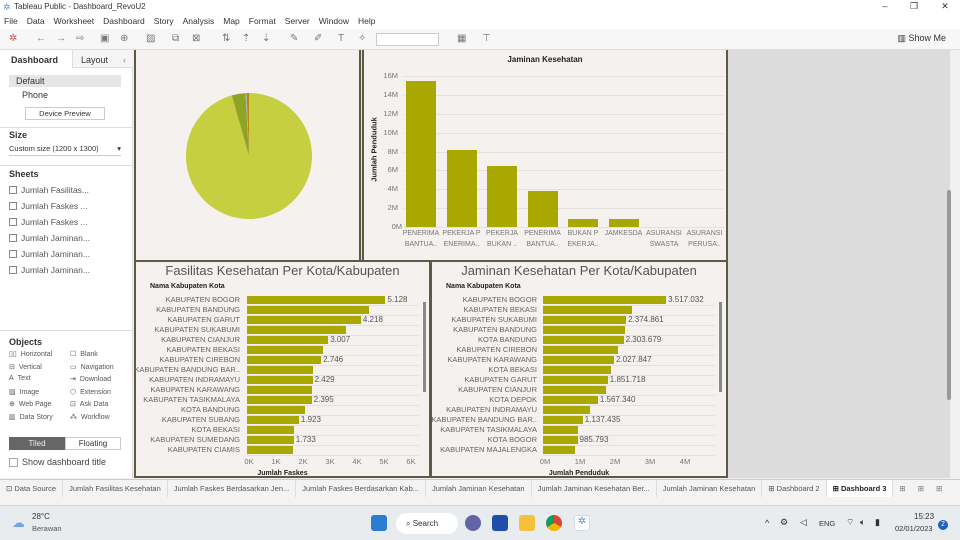  What do you see at coordinates (124, 21) in the screenshot?
I see `menu-dashboard: Dashboard` at bounding box center [124, 21].